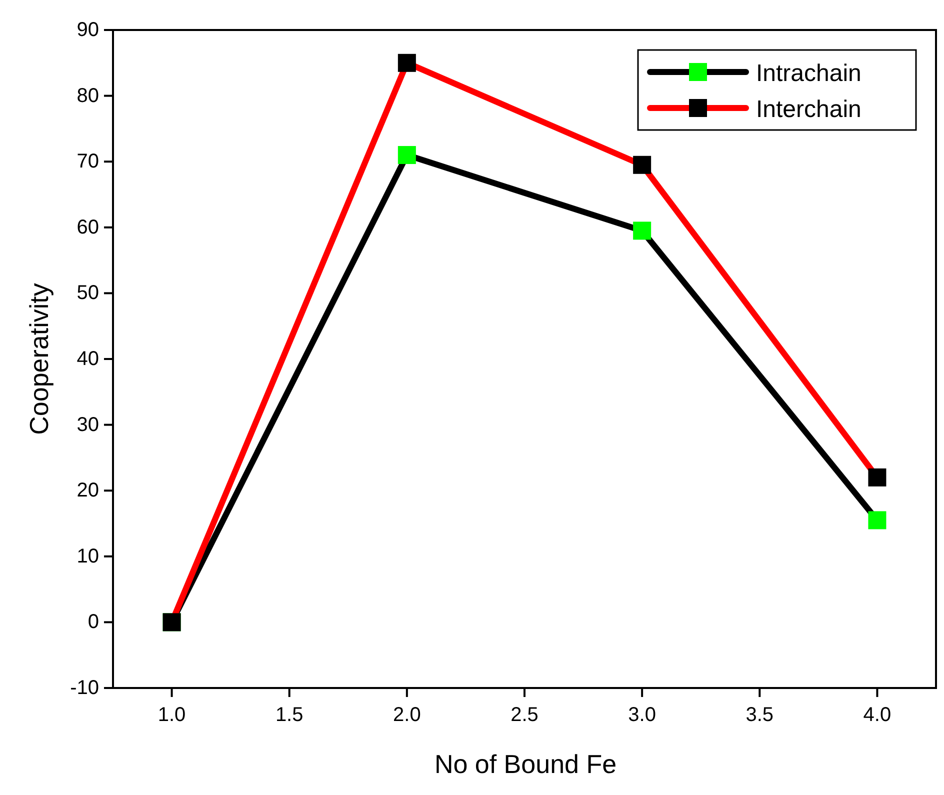  I want to click on x-tick-label: 1.0, so click(172, 715).